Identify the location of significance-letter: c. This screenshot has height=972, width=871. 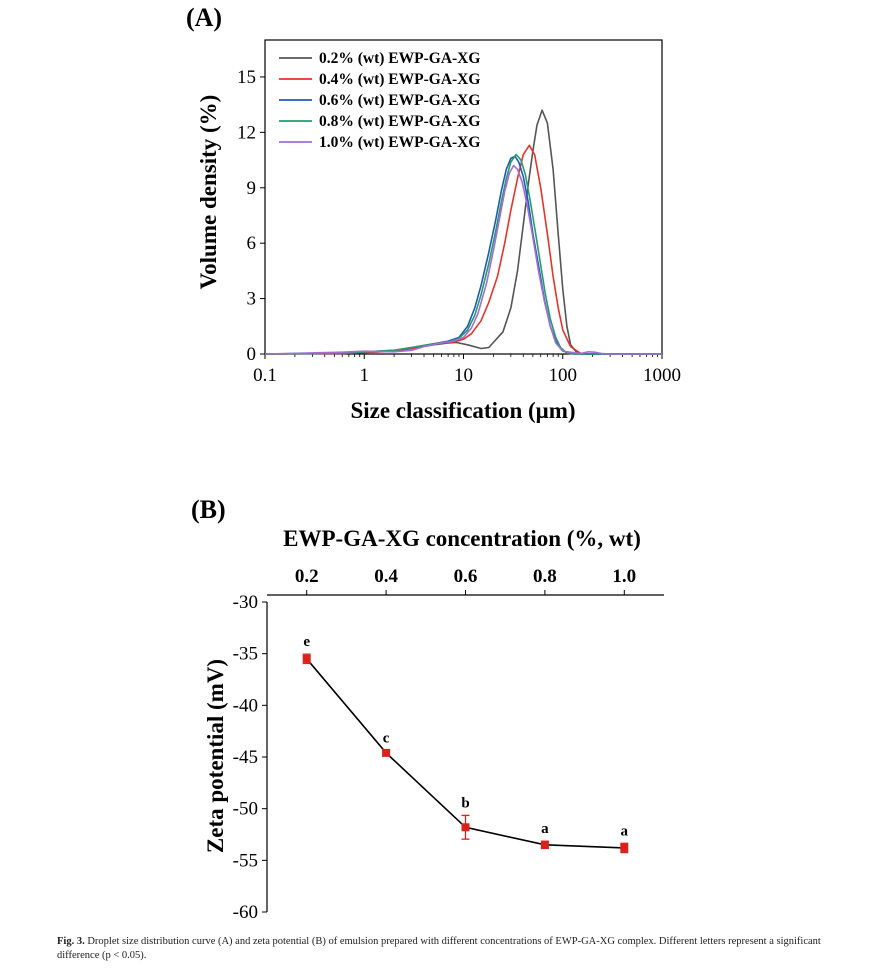
(386, 738).